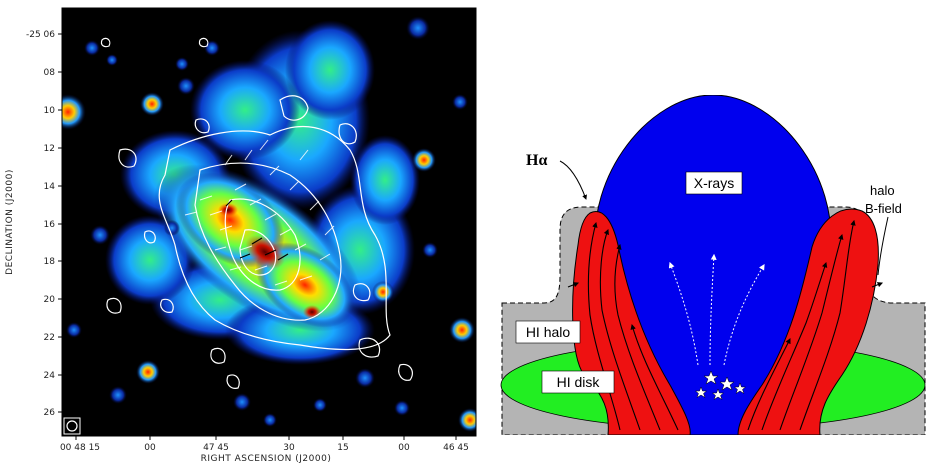 The image size is (927, 464). Describe the element at coordinates (716, 309) in the screenshot. I see `outflow-arrows` at that location.